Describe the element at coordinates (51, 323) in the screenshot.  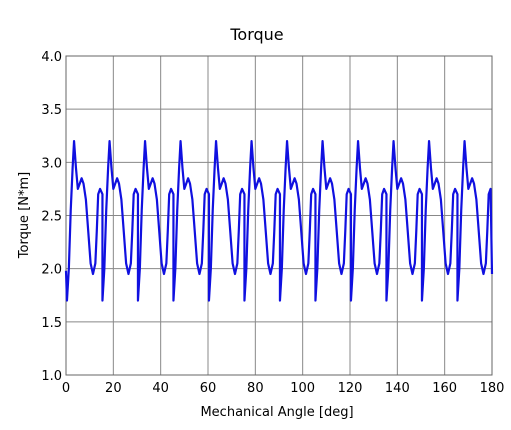
I see `y-tick-label: 1.5` at that location.